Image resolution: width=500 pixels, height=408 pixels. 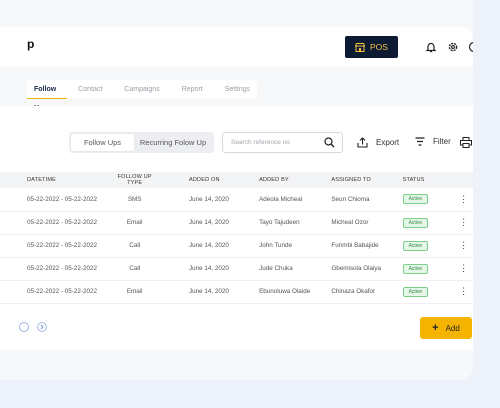 What do you see at coordinates (350, 222) in the screenshot?
I see `cell-assigned-to: Micheal Ozor` at bounding box center [350, 222].